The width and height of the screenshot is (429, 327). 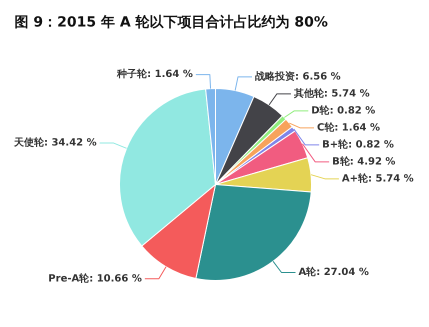 I want to click on slice-label: A轮: 27.04 %, so click(x=333, y=272).